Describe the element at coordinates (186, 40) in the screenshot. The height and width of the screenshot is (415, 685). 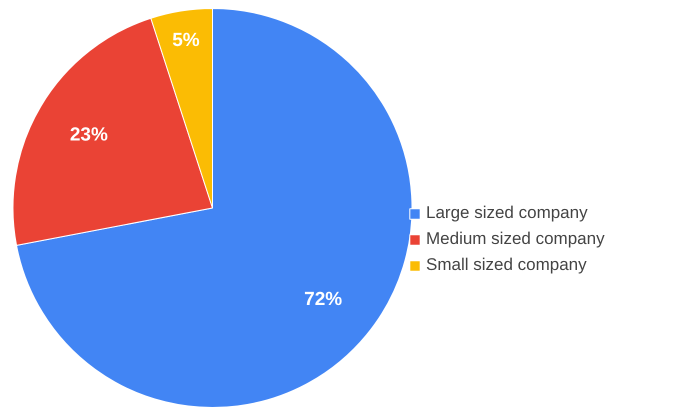
I see `data-label: 5%` at that location.